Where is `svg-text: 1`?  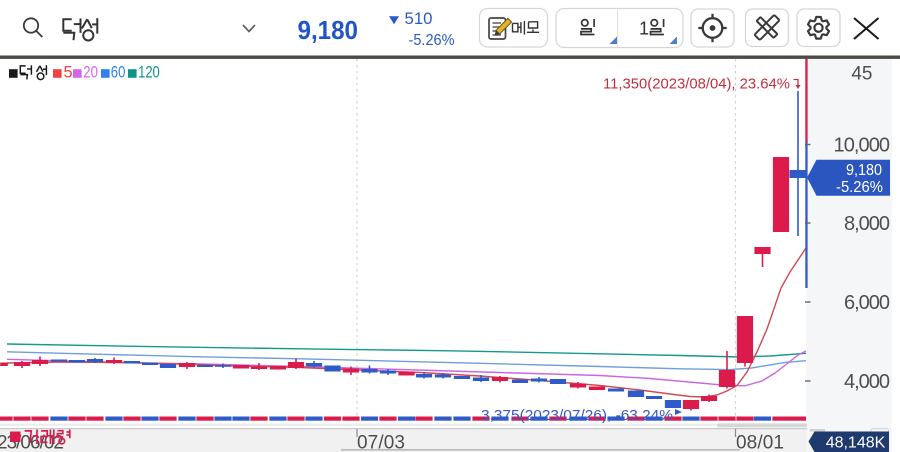 svg-text: 1 is located at coordinates (644, 29).